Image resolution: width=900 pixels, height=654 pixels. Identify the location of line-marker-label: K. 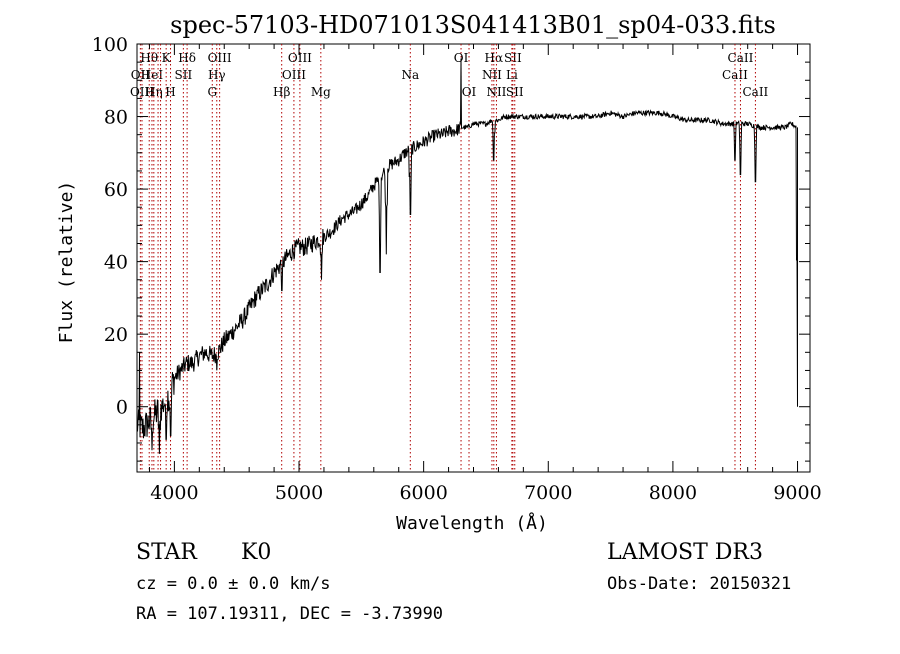
(167, 58).